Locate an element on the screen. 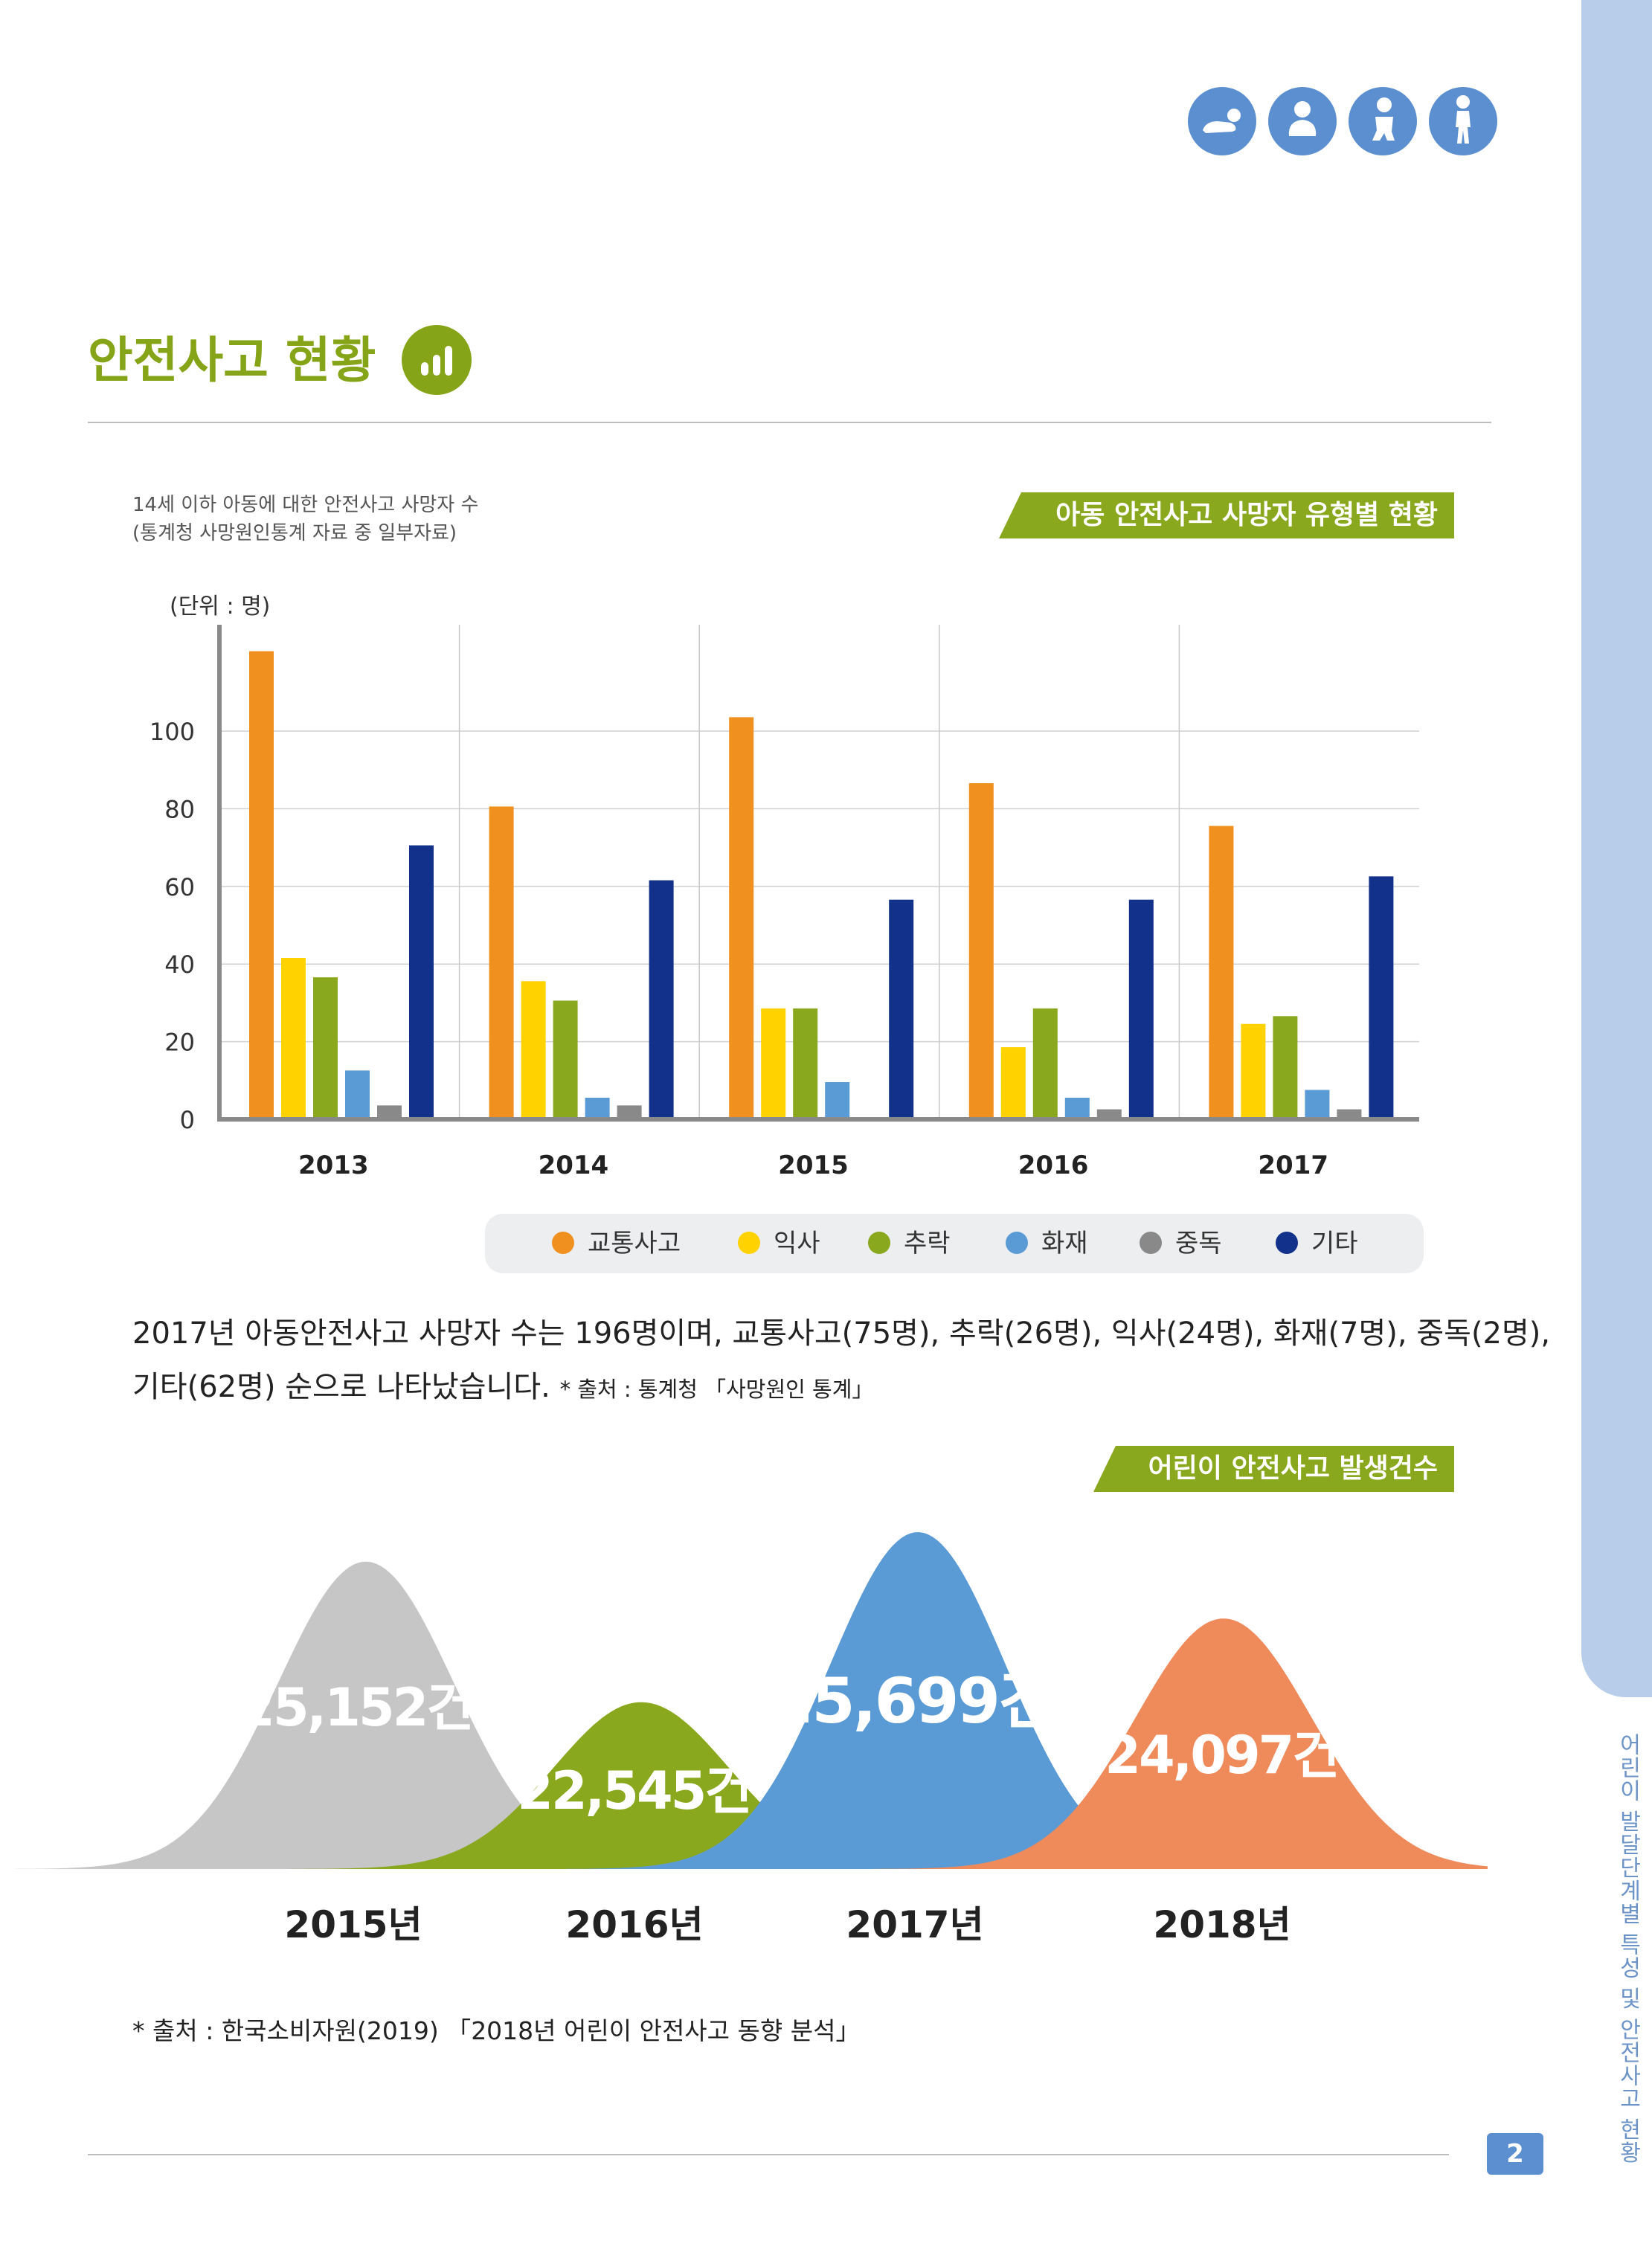  legend-label: 화재 is located at coordinates (1064, 1243).